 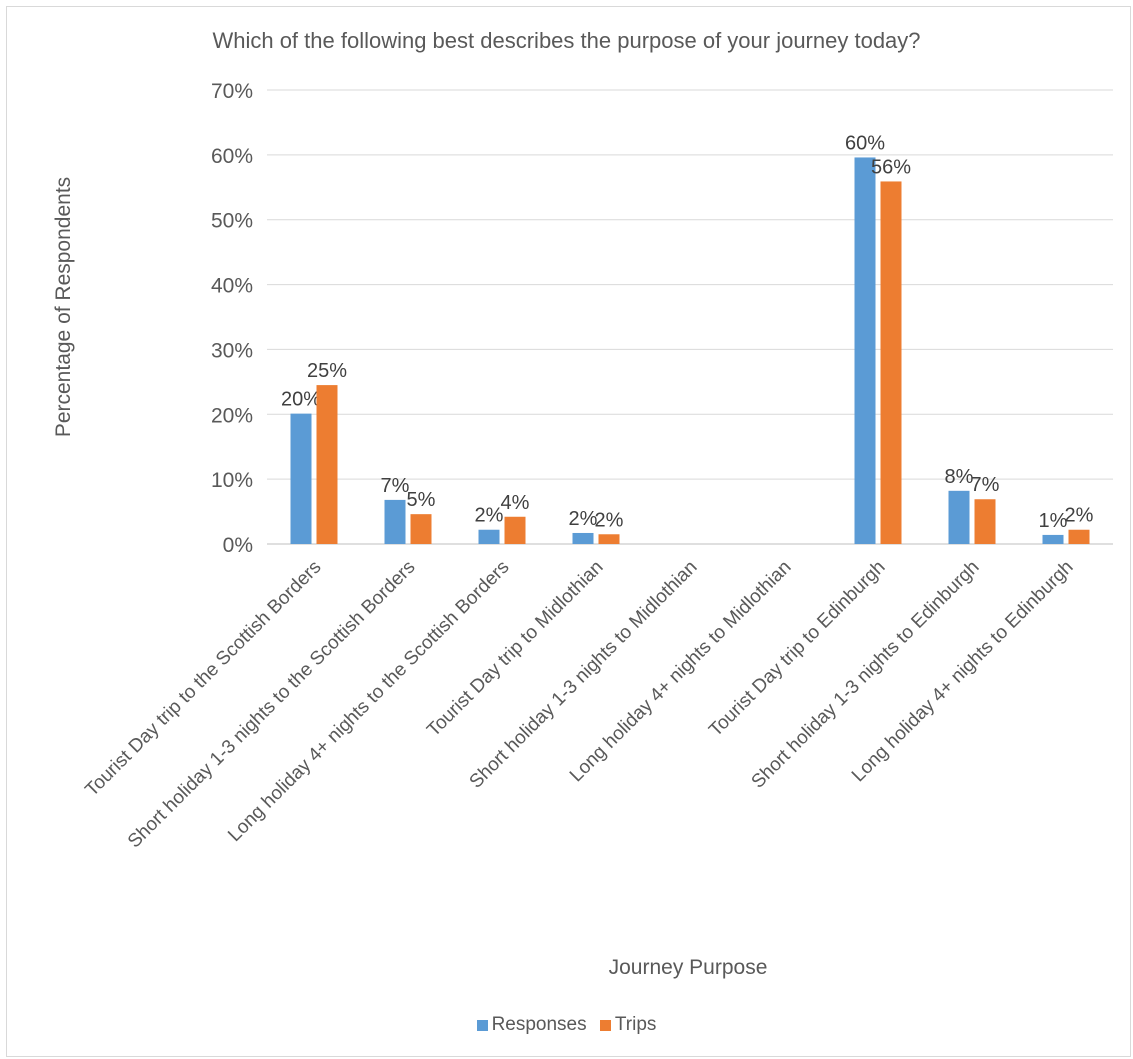 I want to click on legend-swatch-trips, so click(x=605, y=1025).